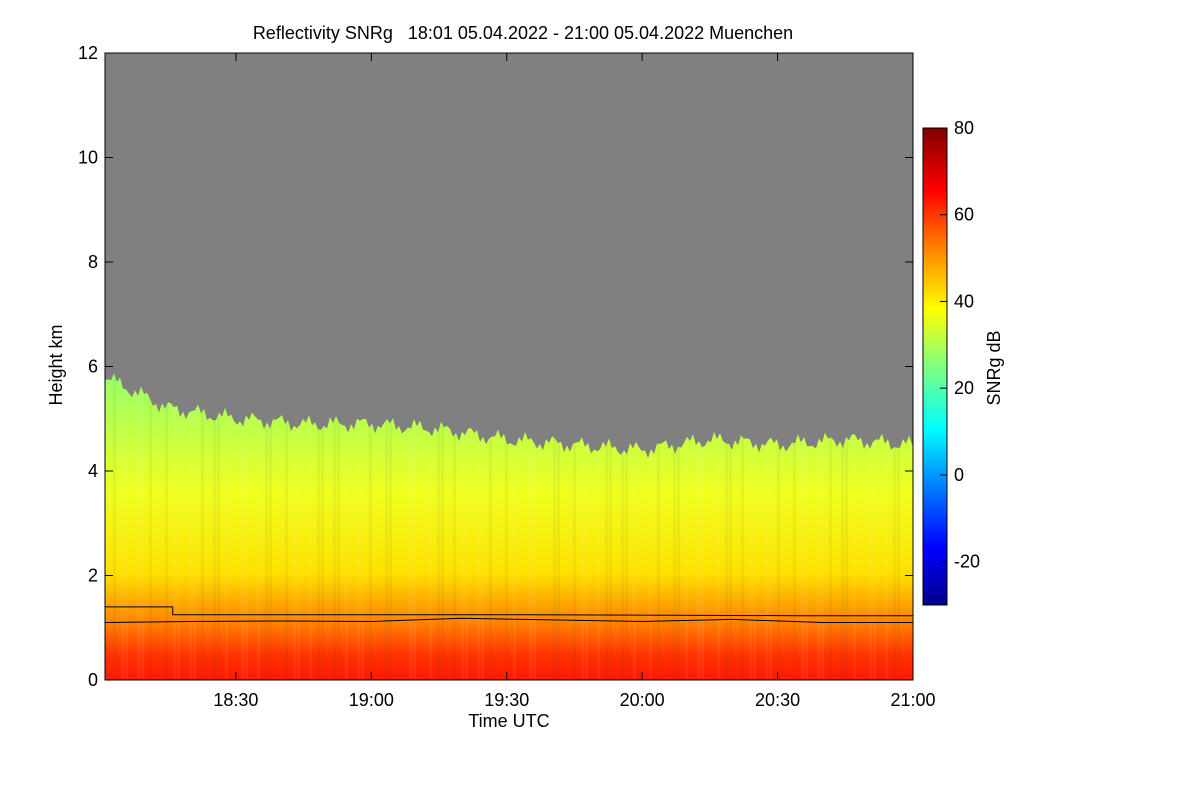 The height and width of the screenshot is (805, 1200). What do you see at coordinates (93, 262) in the screenshot?
I see `y-tick-label: 8` at bounding box center [93, 262].